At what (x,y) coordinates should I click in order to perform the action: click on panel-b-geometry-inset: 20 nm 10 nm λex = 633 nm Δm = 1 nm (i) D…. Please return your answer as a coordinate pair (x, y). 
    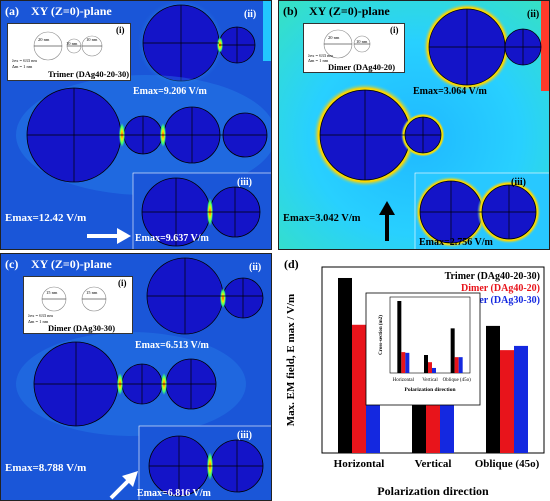
    Looking at the image, I should click on (354, 48).